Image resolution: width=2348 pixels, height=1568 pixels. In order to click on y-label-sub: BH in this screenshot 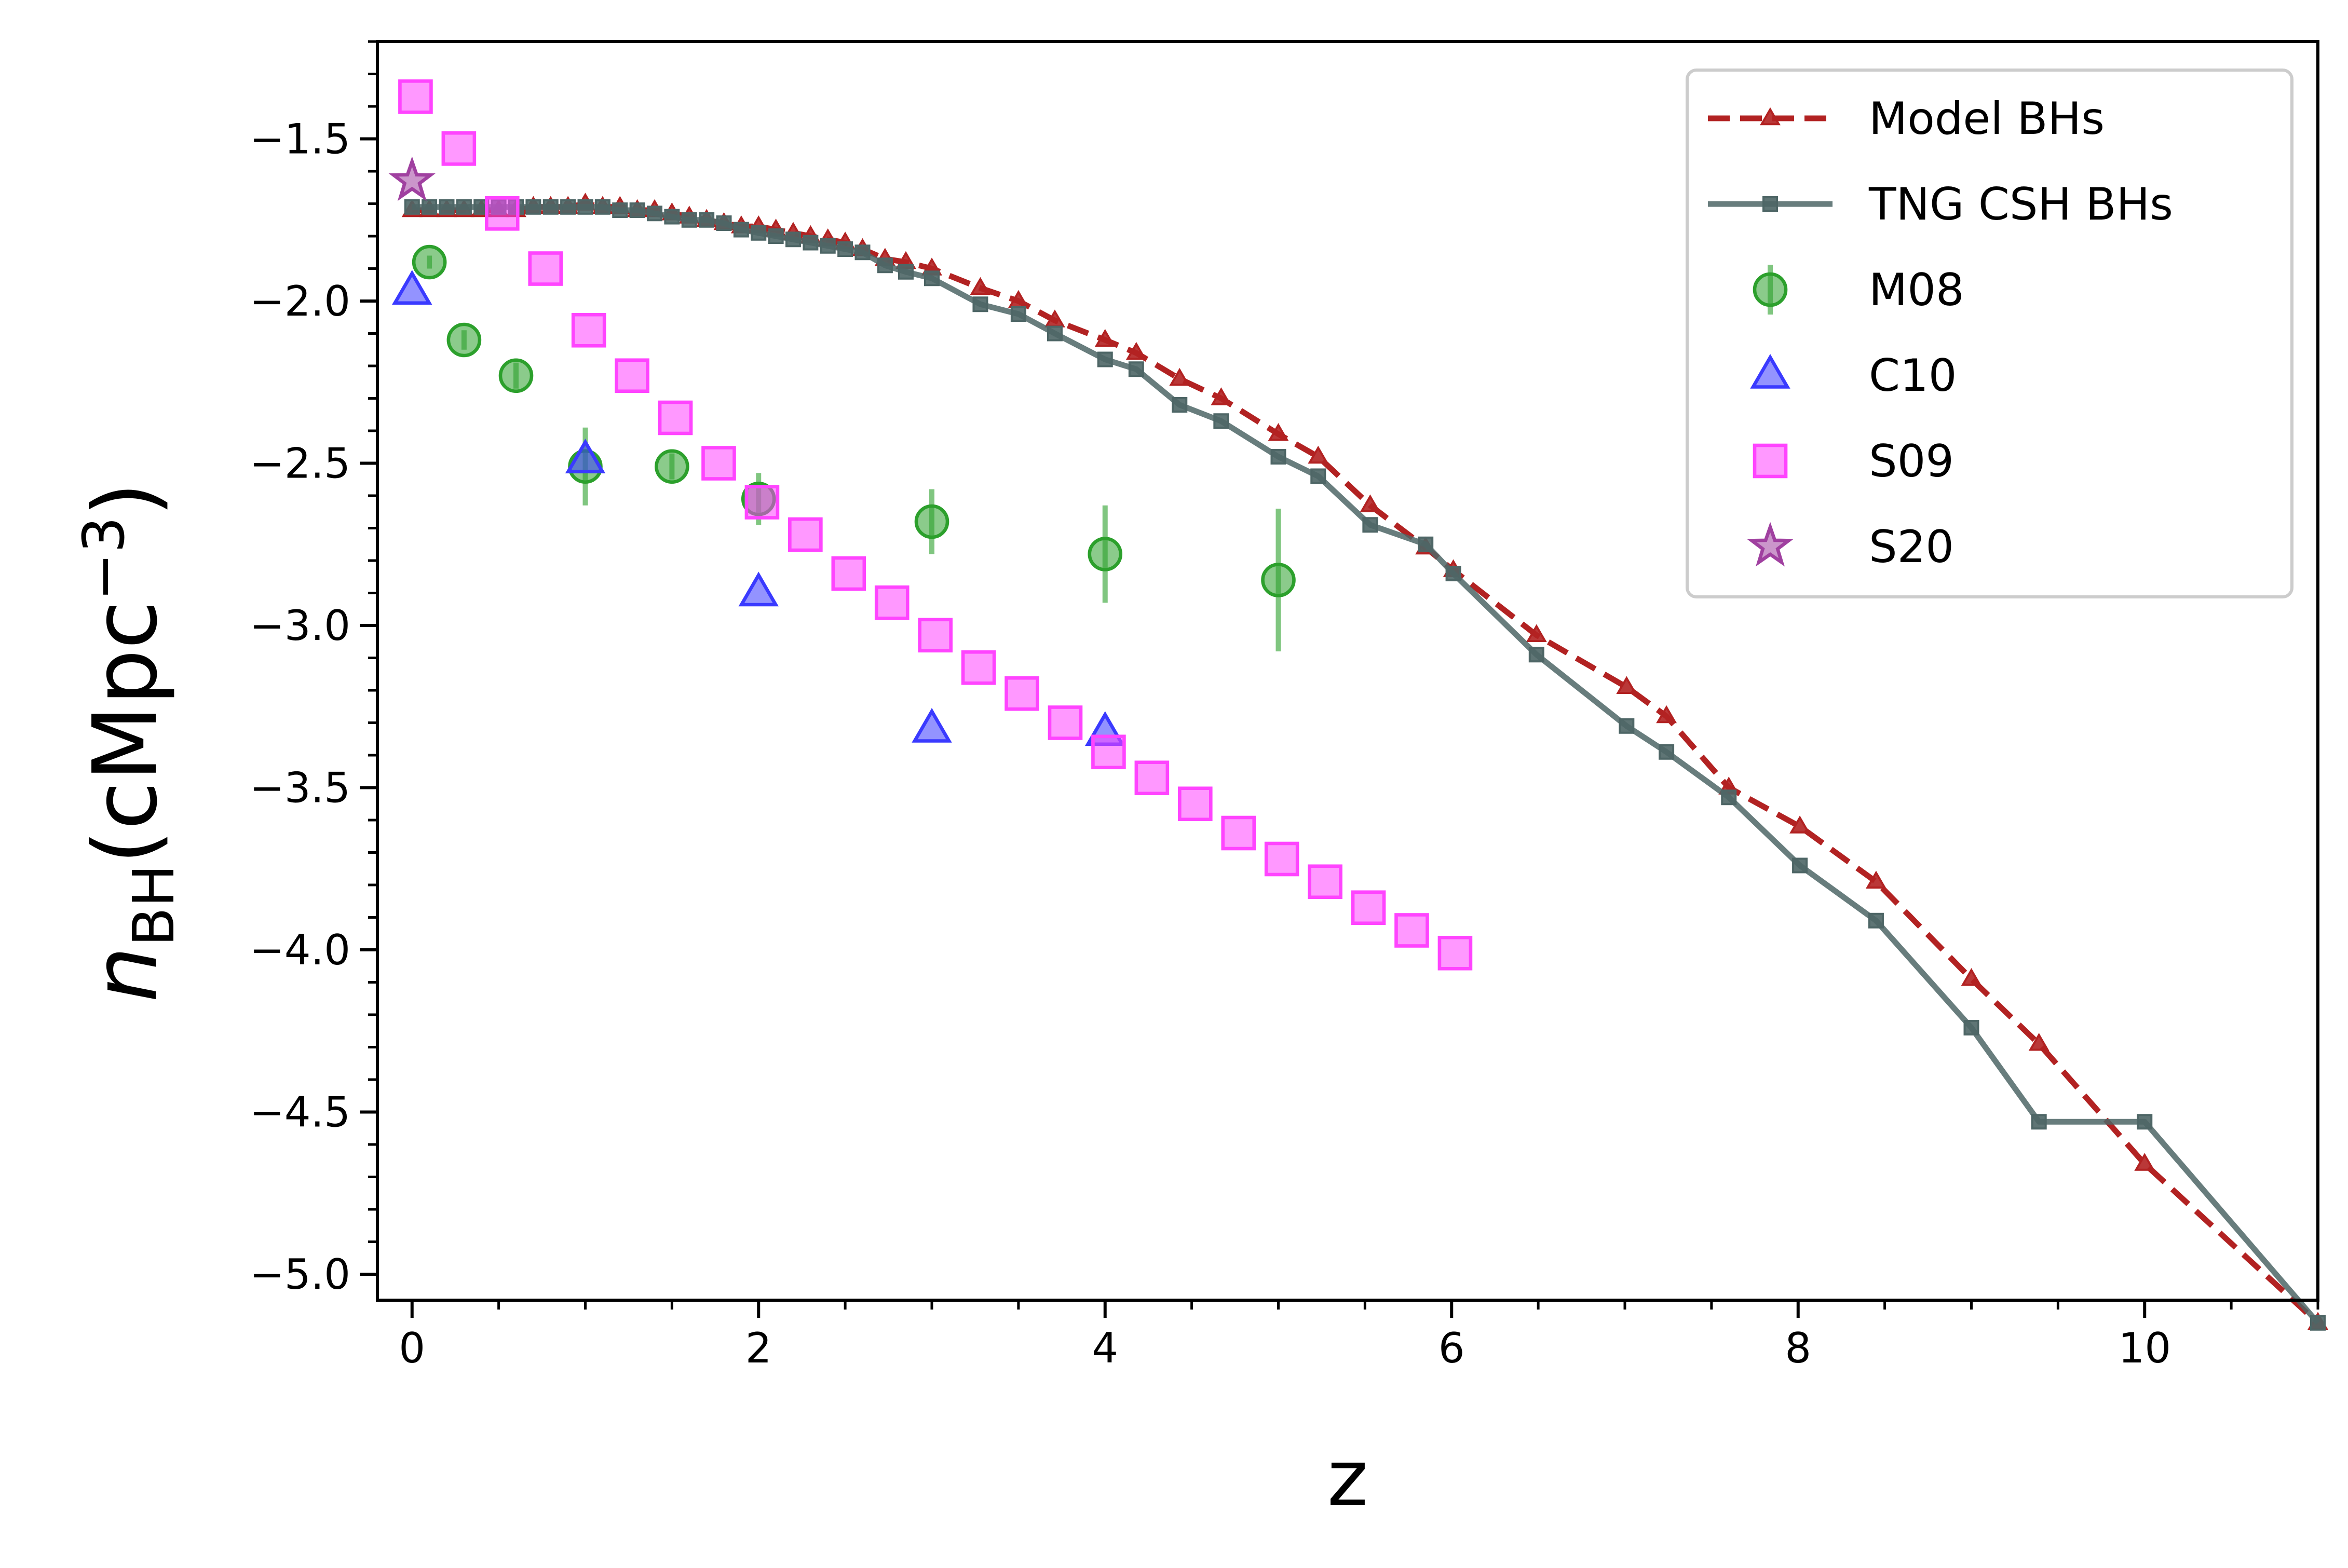, I will do `click(154, 905)`.